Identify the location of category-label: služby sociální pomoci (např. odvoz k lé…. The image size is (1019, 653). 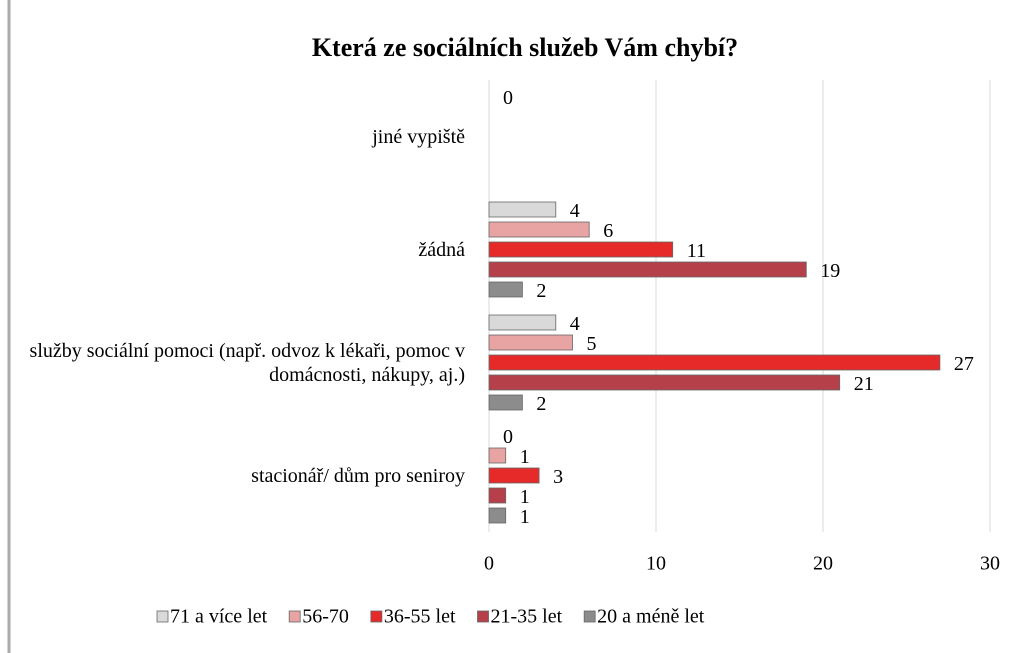
(247, 362).